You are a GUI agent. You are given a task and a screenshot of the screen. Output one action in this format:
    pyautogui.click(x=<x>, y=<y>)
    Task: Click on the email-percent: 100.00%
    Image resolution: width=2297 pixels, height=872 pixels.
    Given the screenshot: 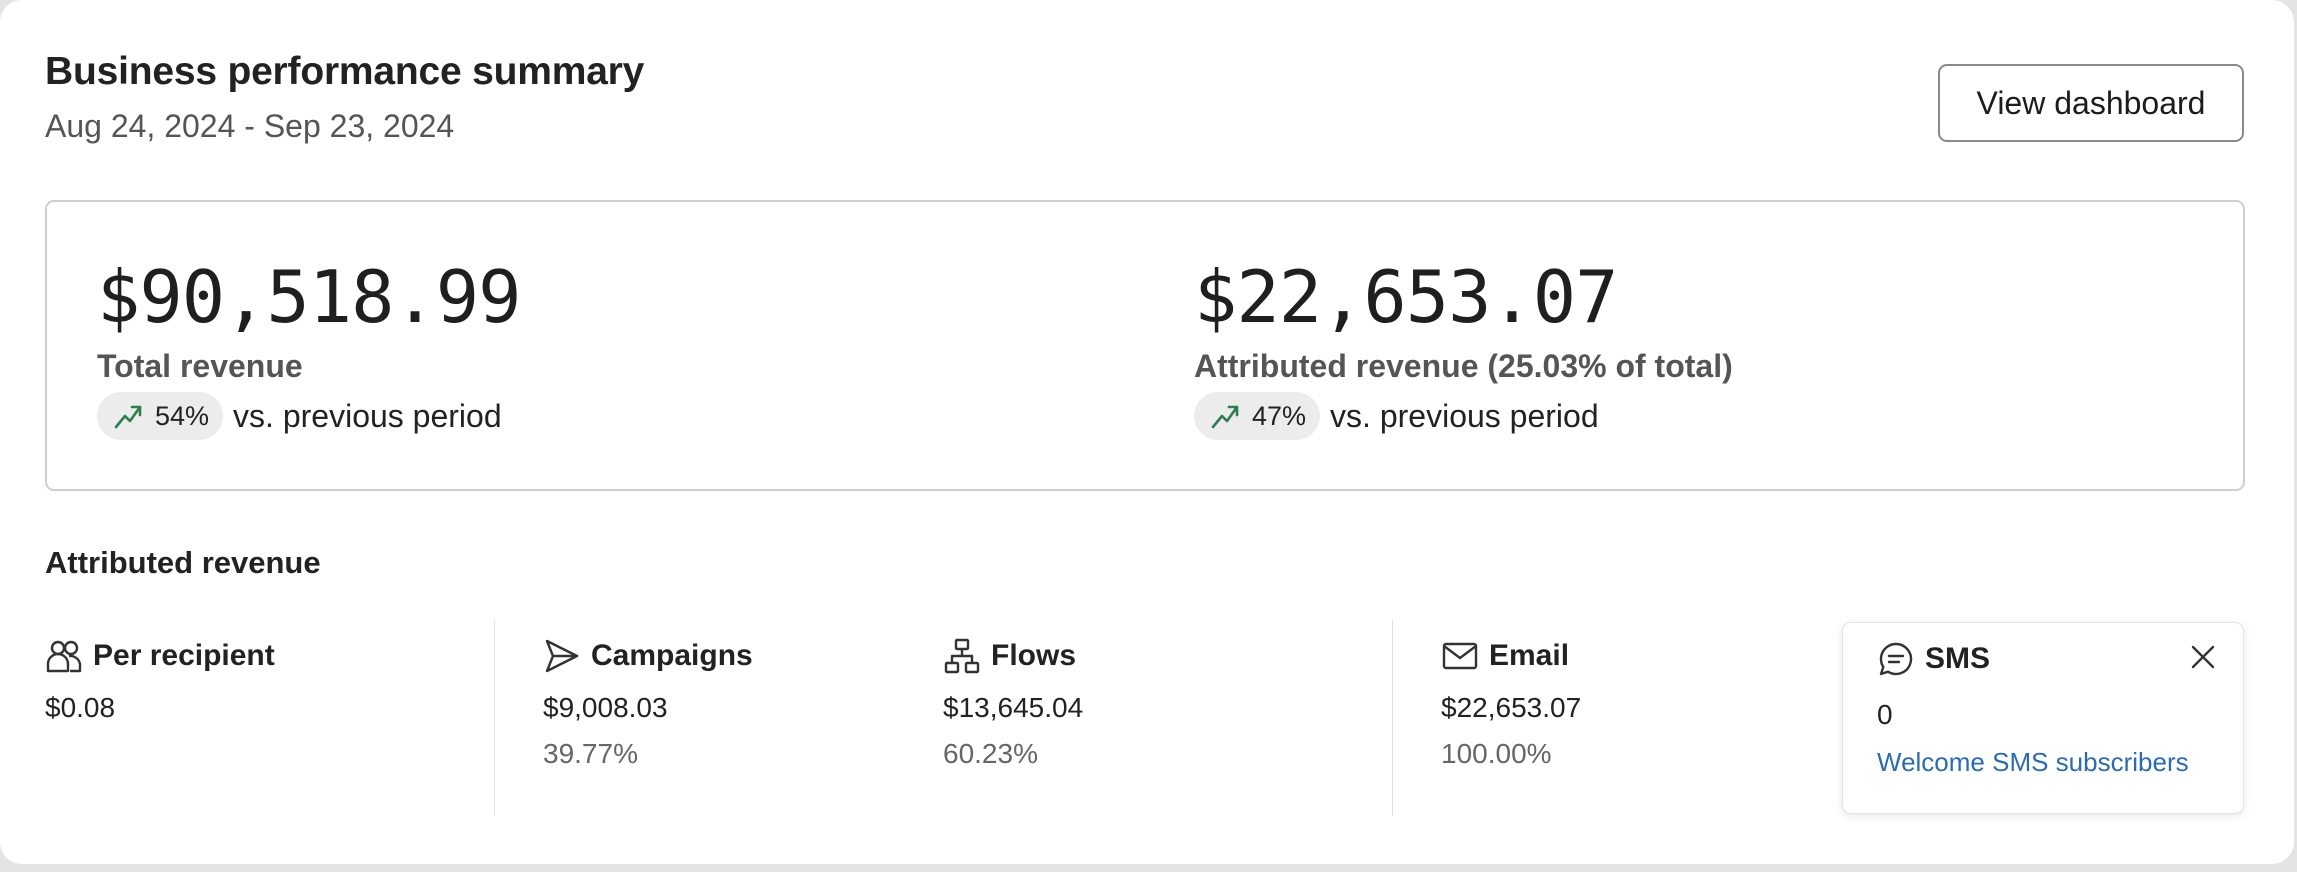 What is the action you would take?
    pyautogui.click(x=1496, y=753)
    